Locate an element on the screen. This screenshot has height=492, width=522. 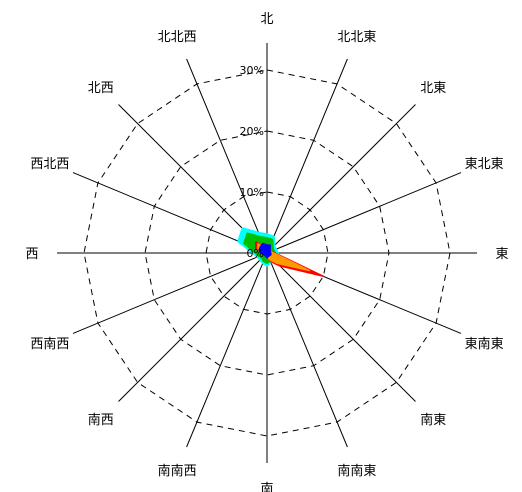
radial-tick-label-0: 0% is located at coordinates (255, 253).